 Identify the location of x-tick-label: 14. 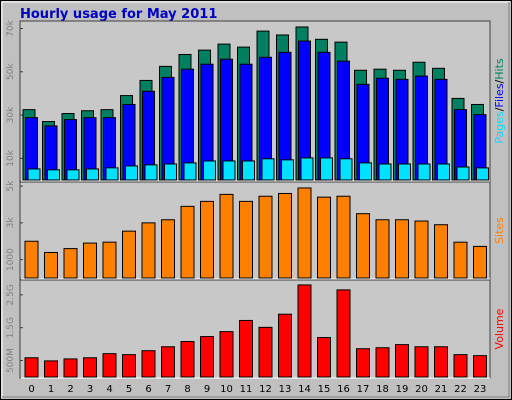
(304, 389).